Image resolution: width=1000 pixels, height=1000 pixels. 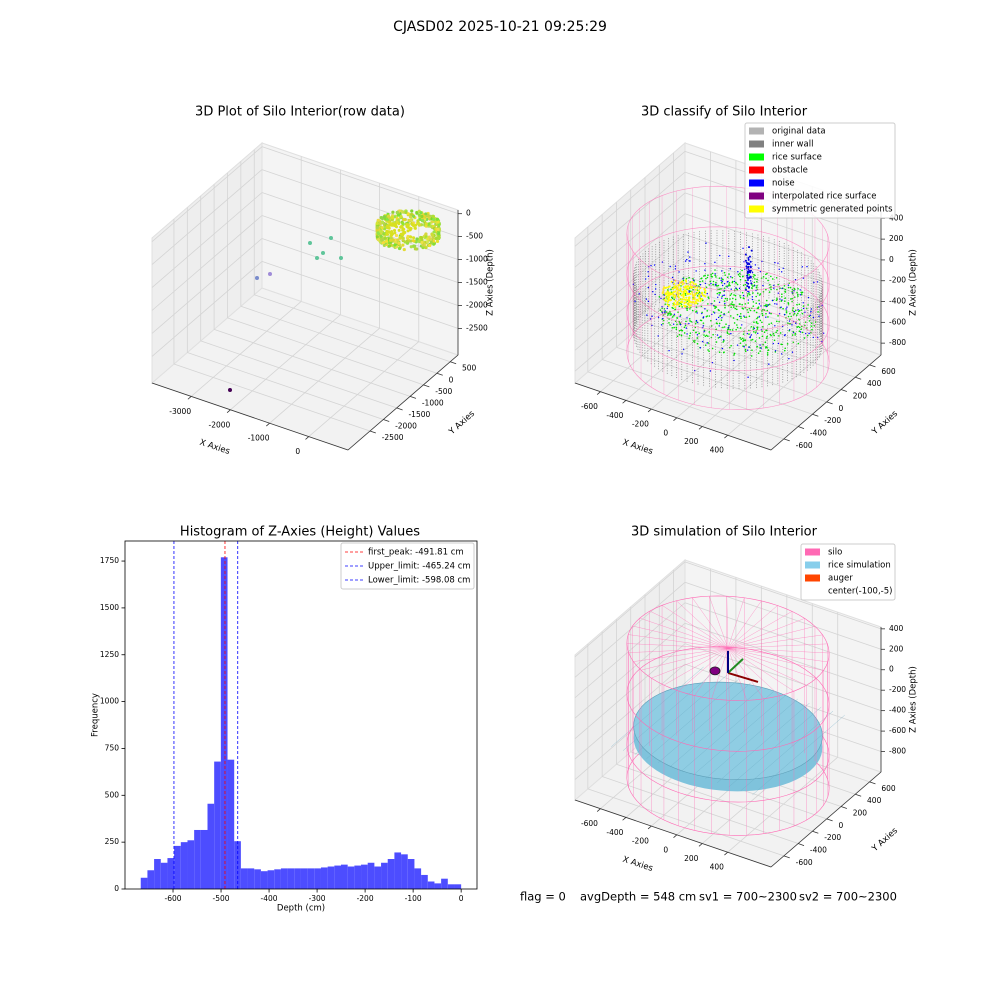 I want to click on y-axis-label: Frequency, so click(x=96, y=715).